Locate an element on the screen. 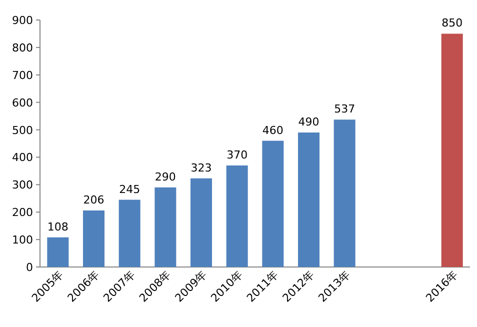  y-tick-label: 0 is located at coordinates (29, 267).